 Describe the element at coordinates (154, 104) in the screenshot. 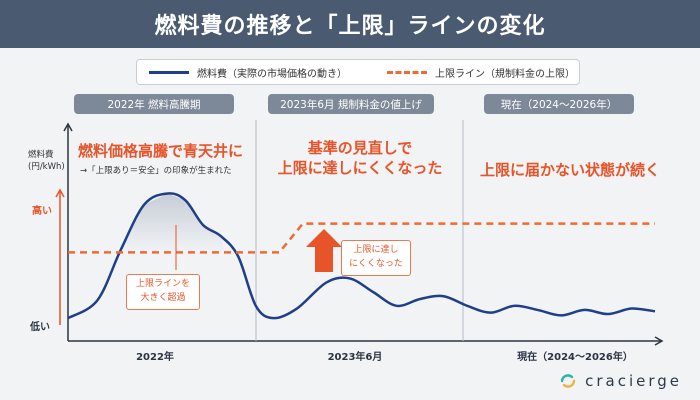

I see `phase-label-2022: 2022年 燃料高騰期` at that location.